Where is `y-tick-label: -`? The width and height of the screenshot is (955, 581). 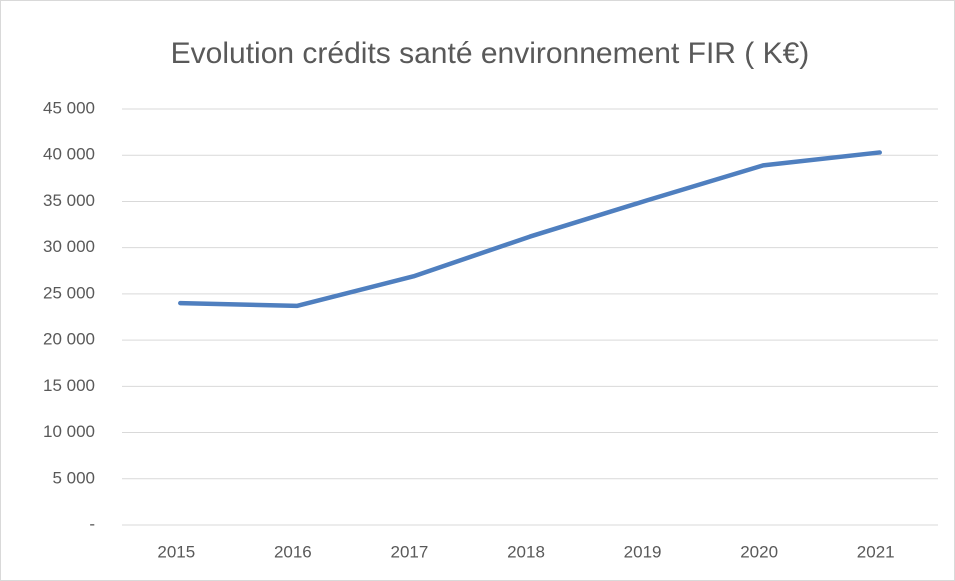
y-tick-label: - is located at coordinates (92, 523).